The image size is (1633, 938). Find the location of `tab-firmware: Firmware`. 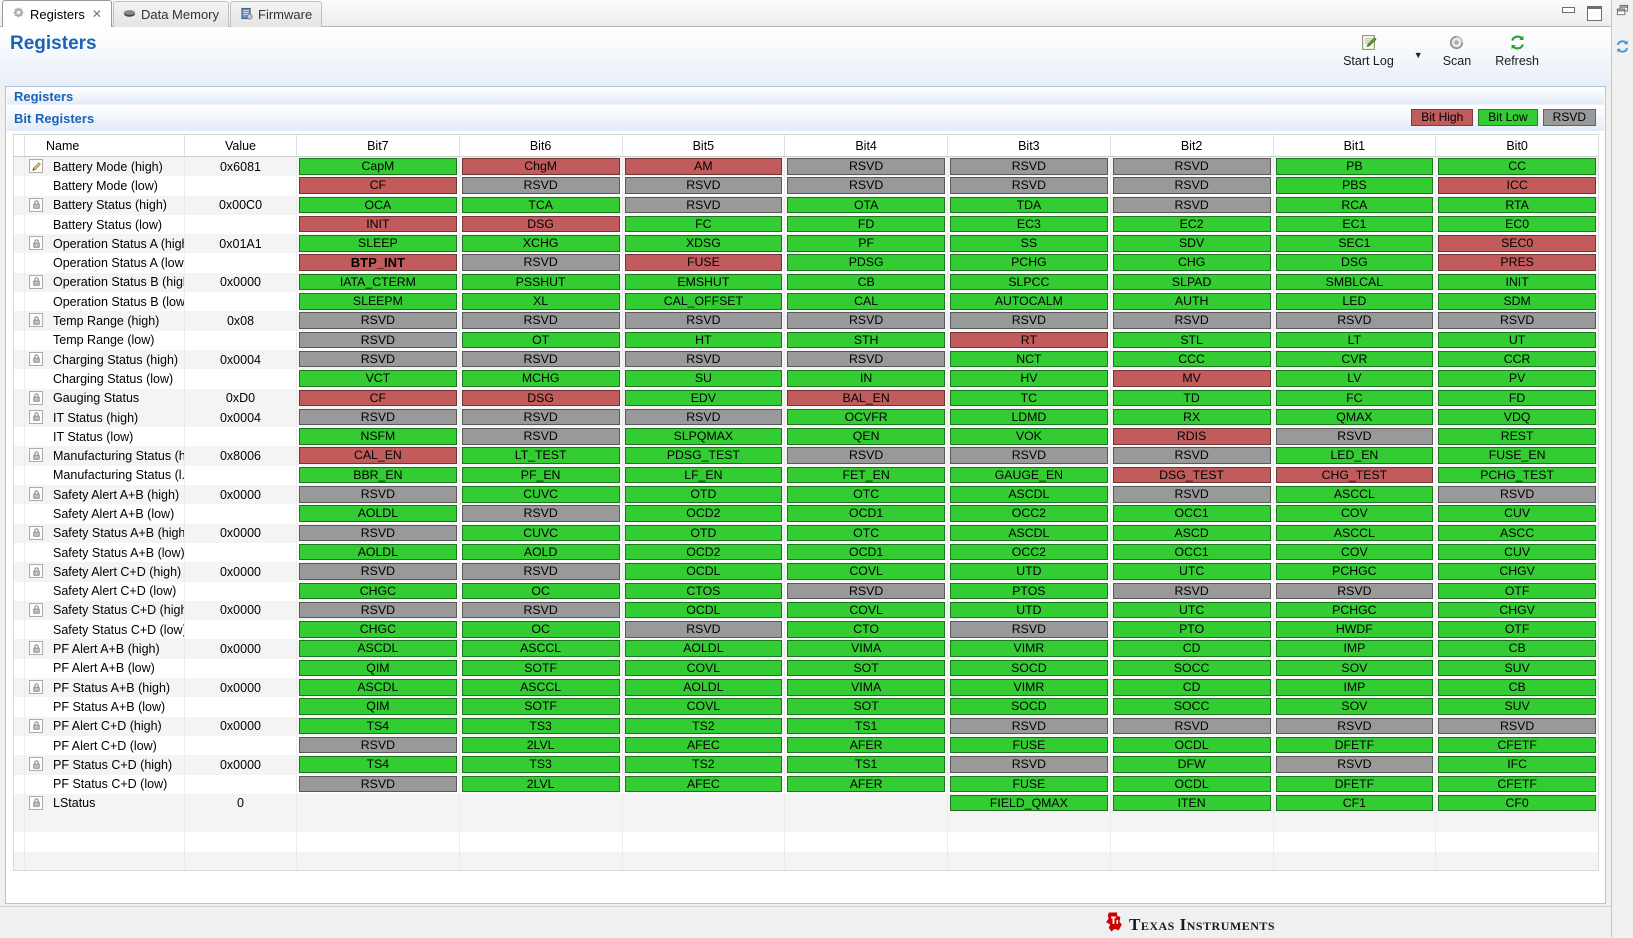

tab-firmware: Firmware is located at coordinates (276, 14).